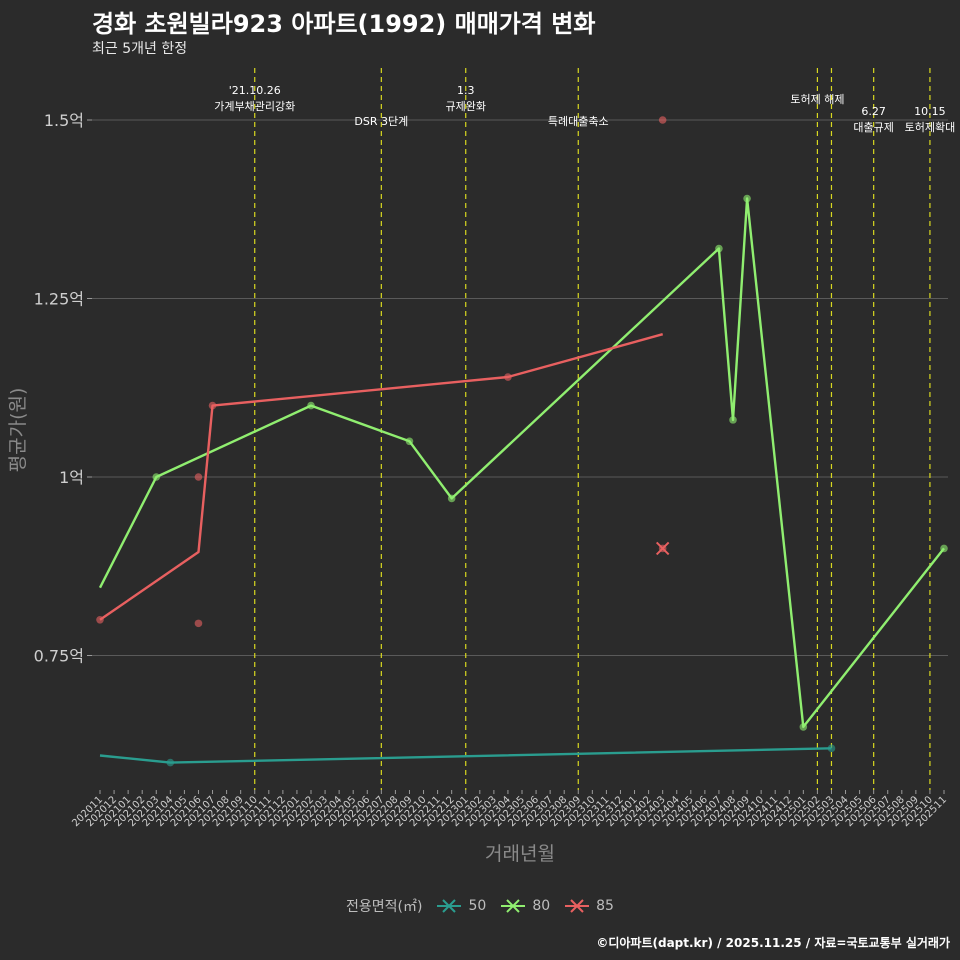  Describe the element at coordinates (578, 121) in the screenshot. I see `event-label: 특례대출축소` at that location.